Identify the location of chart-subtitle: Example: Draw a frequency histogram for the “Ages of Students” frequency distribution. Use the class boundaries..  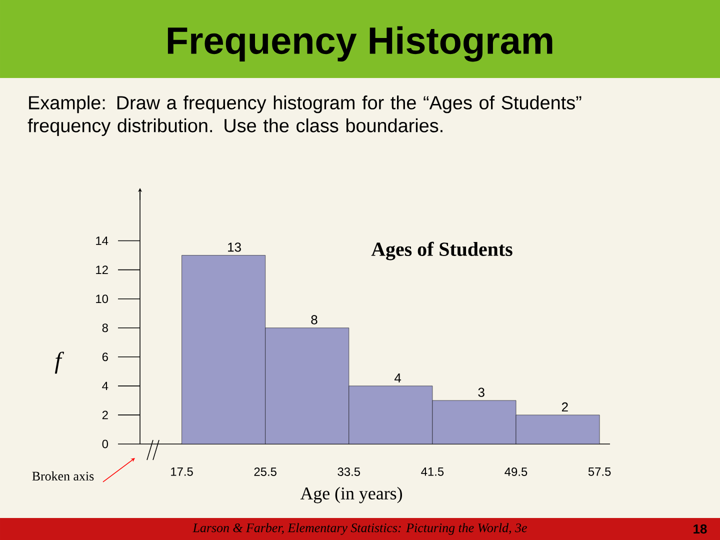
(305, 116).